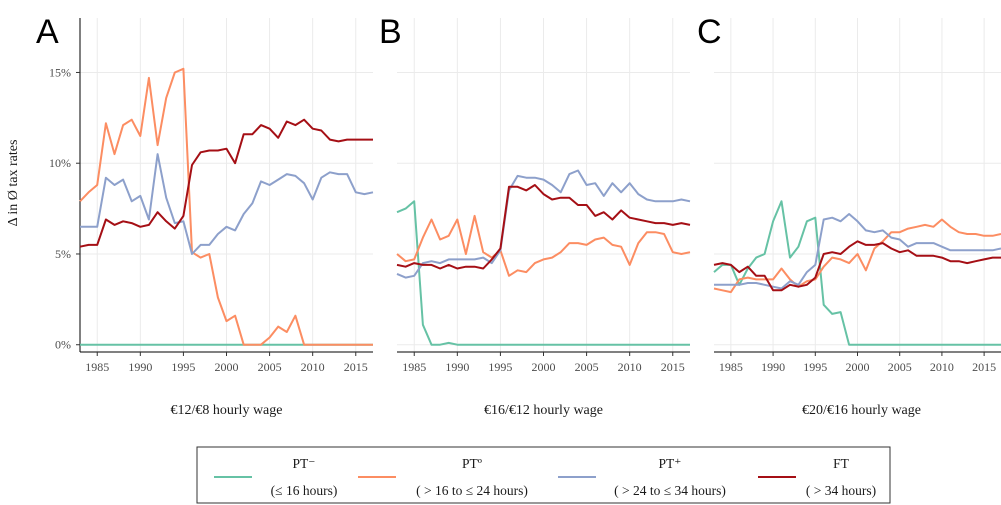  Describe the element at coordinates (841, 490) in the screenshot. I see `legend-sublabel: ( > 34 hours)` at that location.